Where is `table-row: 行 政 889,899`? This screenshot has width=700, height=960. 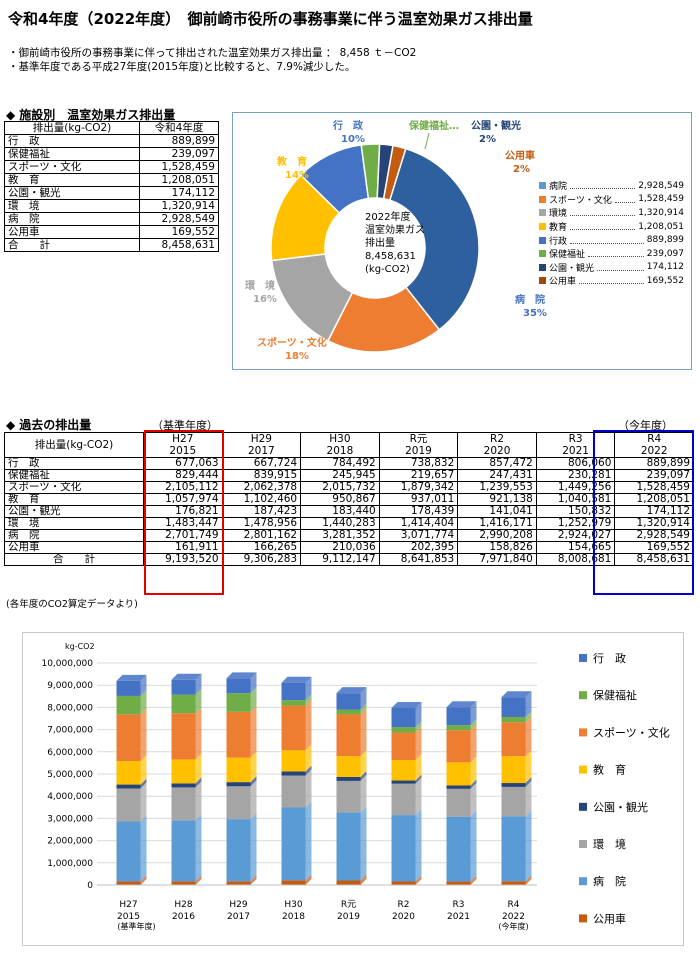 table-row: 行 政 889,899 is located at coordinates (111, 141).